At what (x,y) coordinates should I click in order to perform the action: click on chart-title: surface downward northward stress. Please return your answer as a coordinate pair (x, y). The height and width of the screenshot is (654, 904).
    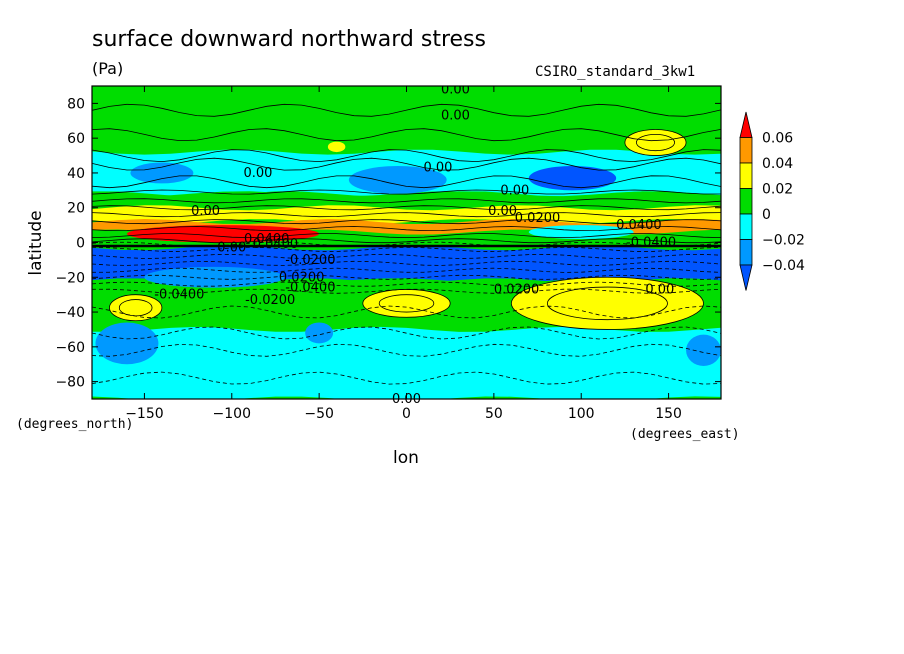
    Looking at the image, I should click on (289, 39).